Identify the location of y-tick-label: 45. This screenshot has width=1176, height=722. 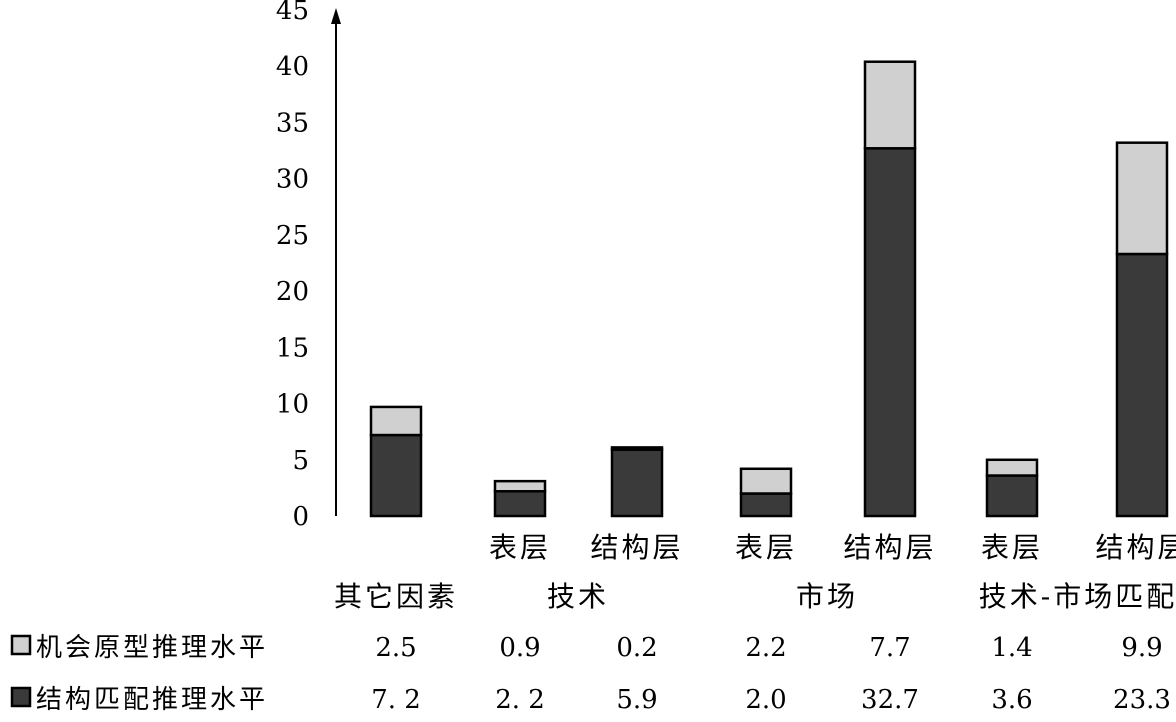
(292, 13).